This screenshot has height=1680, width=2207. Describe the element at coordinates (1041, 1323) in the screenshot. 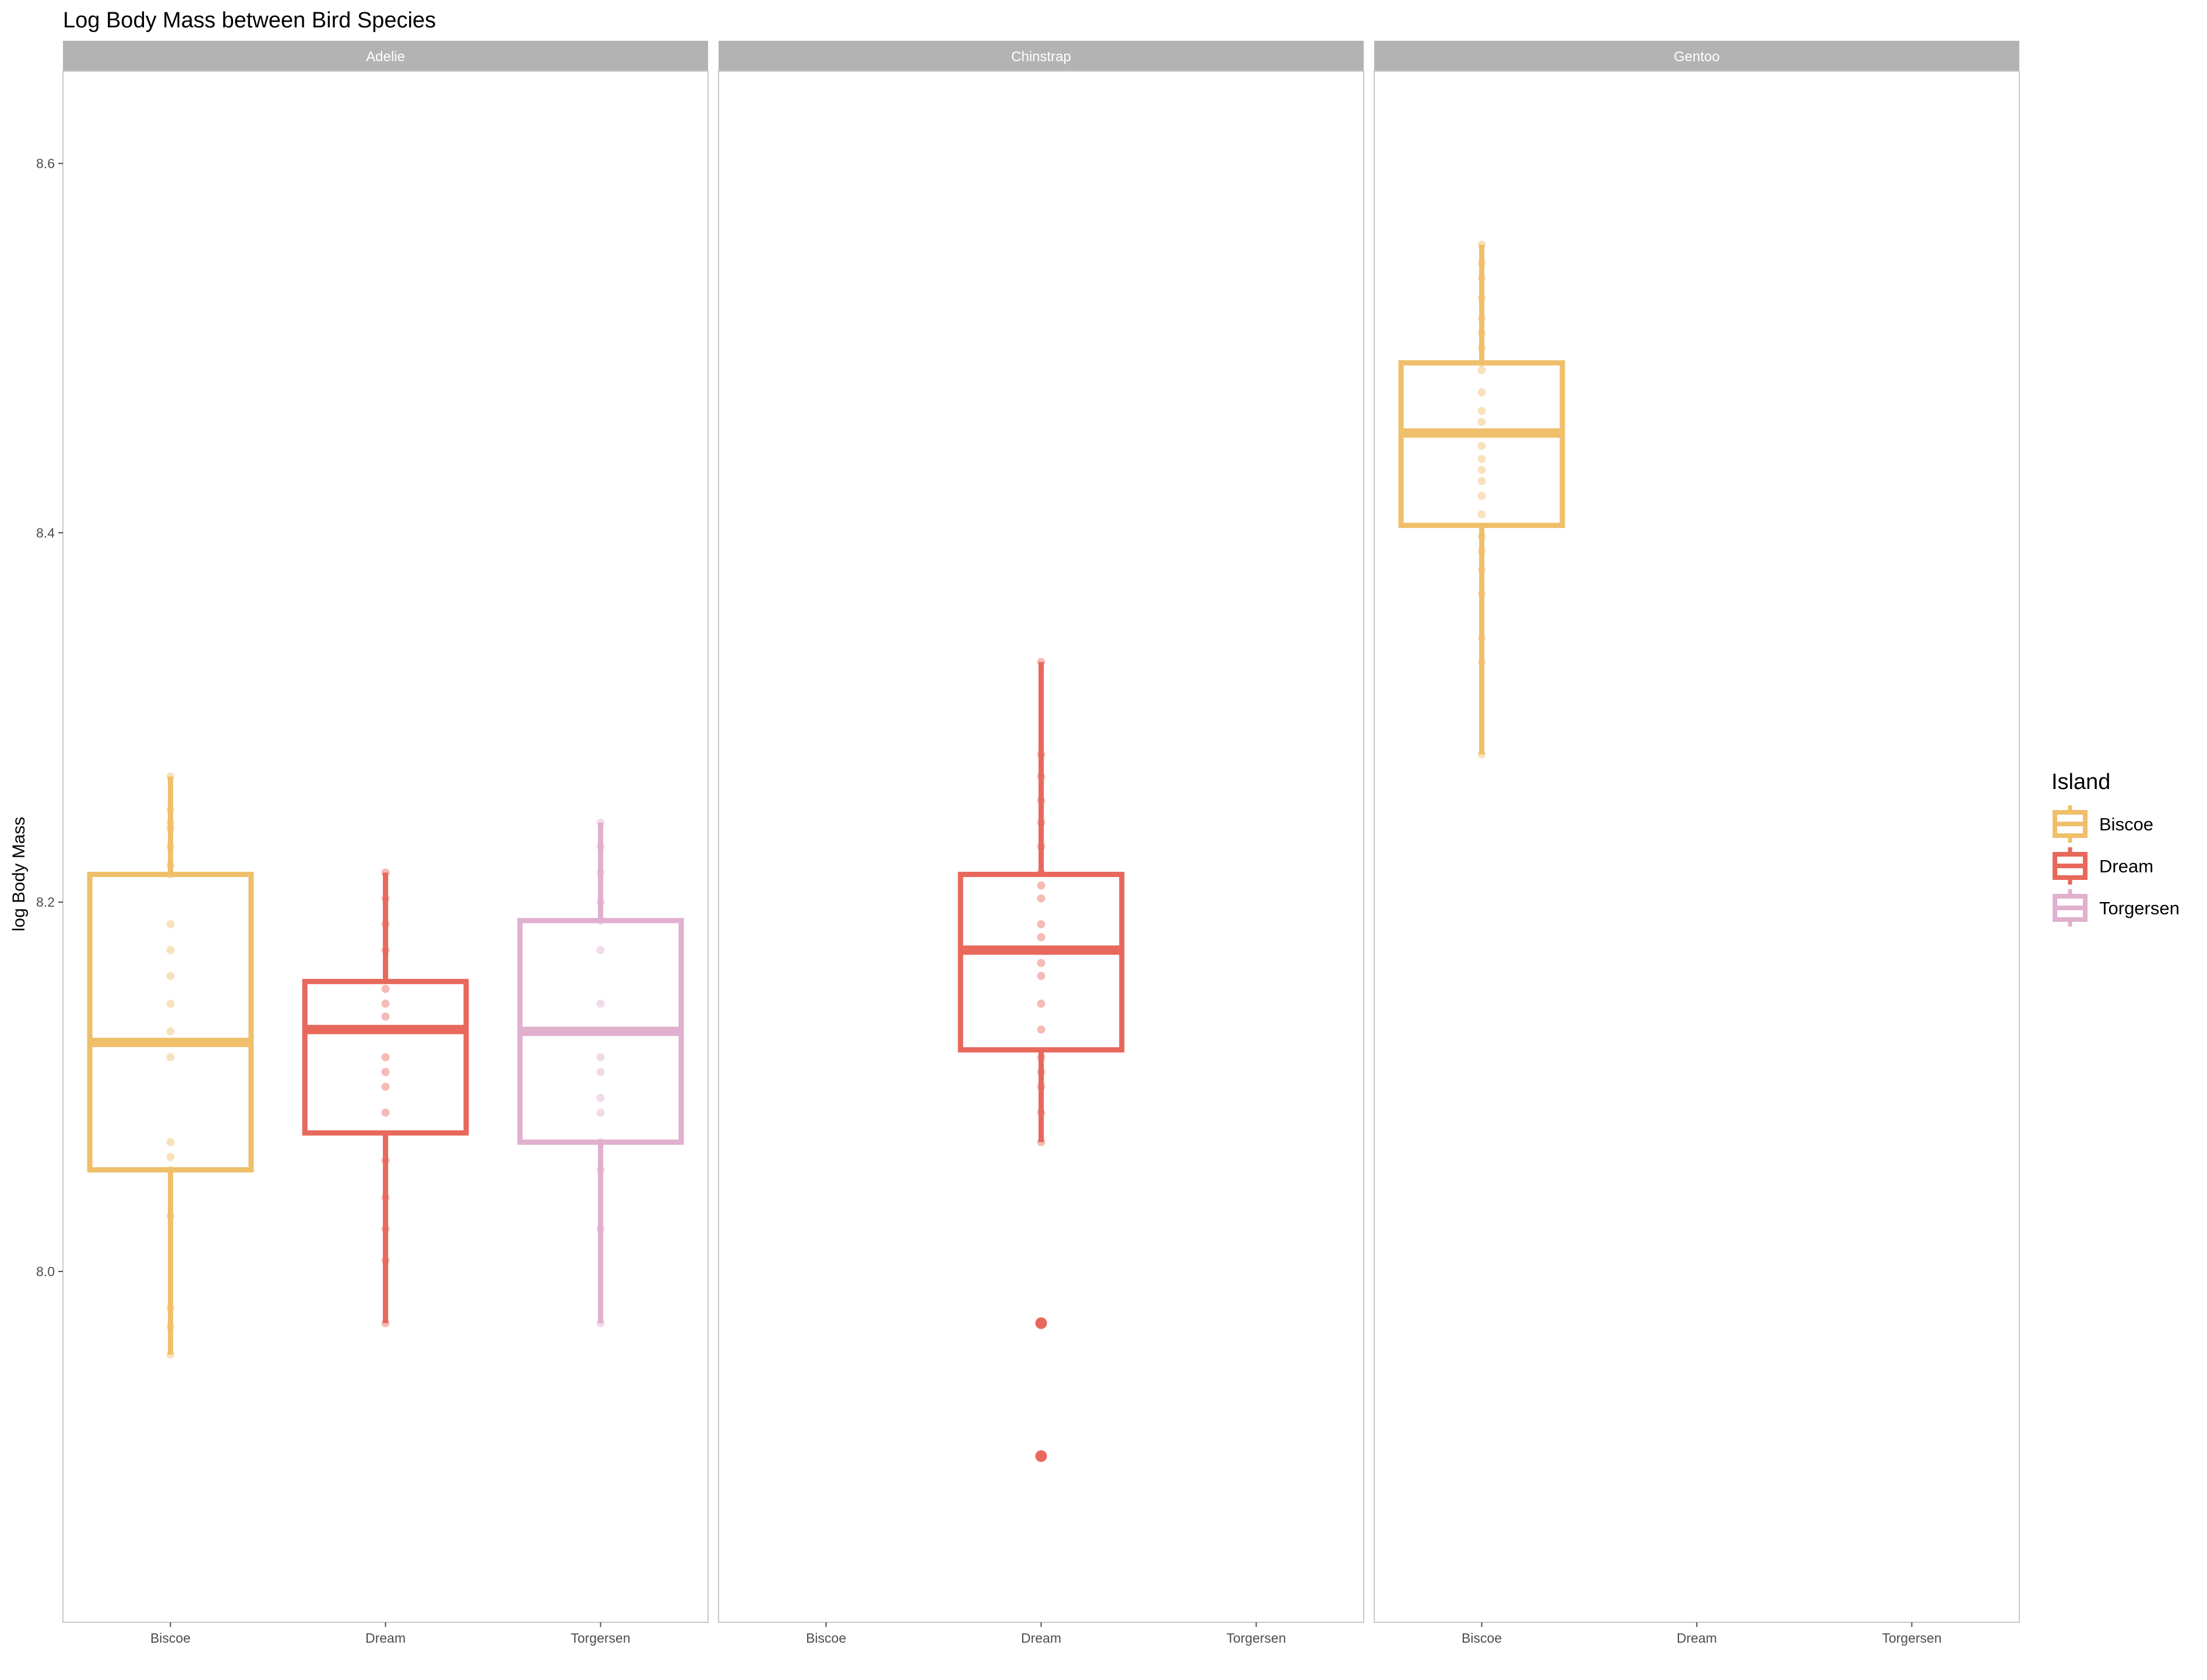

I see `outlier-point` at that location.